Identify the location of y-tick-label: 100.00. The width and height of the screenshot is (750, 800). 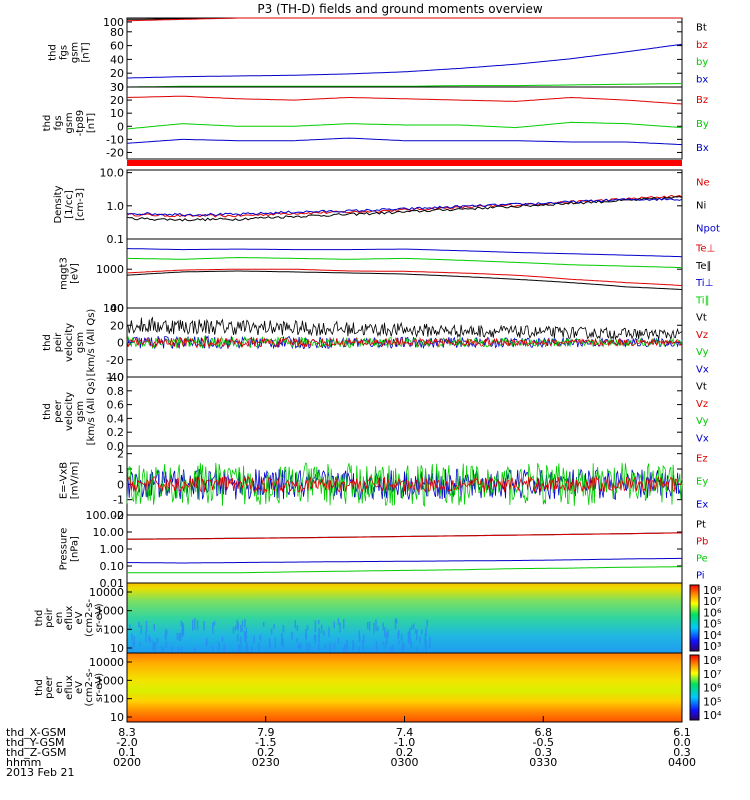
(105, 515).